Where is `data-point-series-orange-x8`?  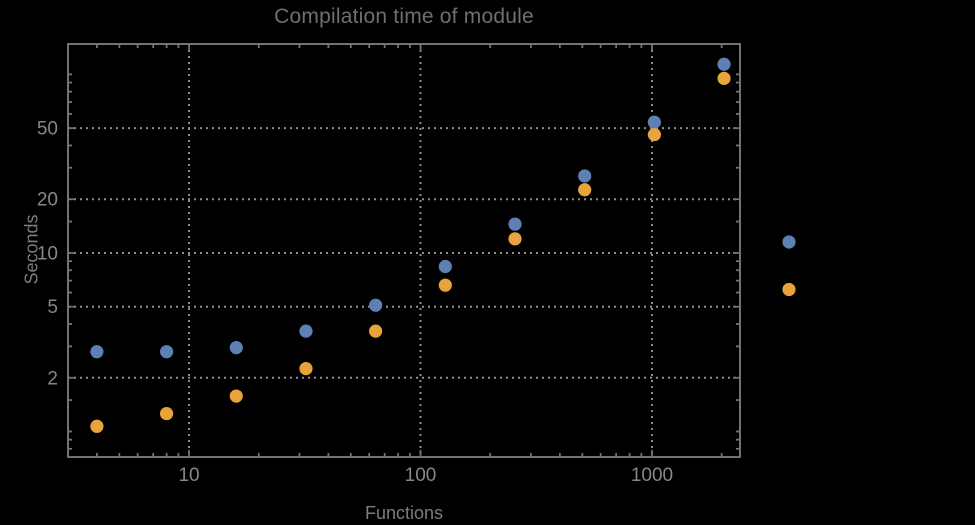 data-point-series-orange-x8 is located at coordinates (167, 414).